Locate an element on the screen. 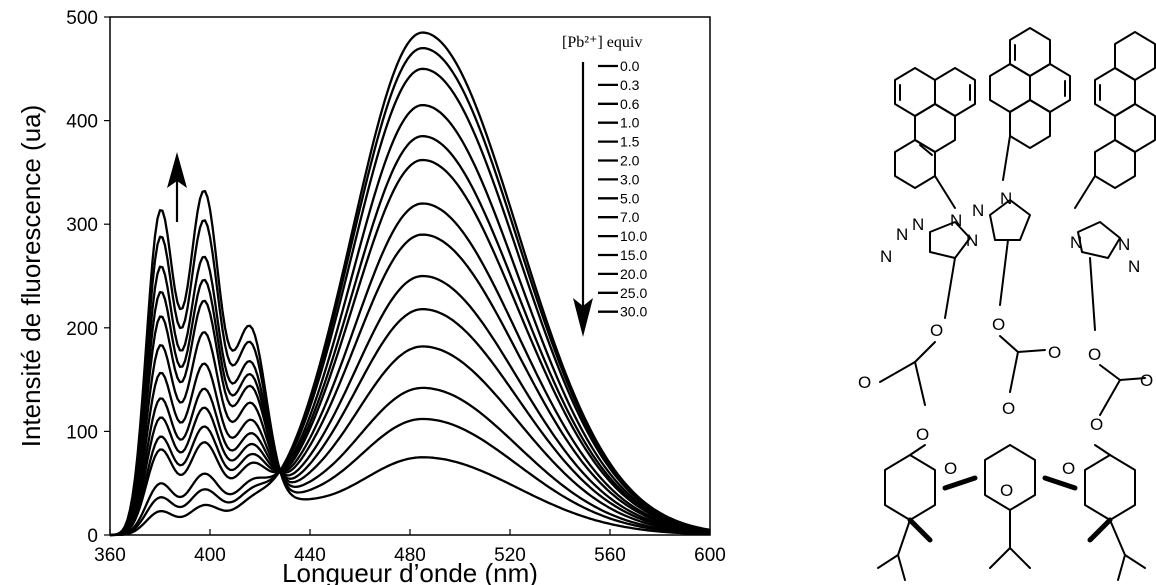 The image size is (1156, 585). legend-entry-label: 15.0 is located at coordinates (633, 255).